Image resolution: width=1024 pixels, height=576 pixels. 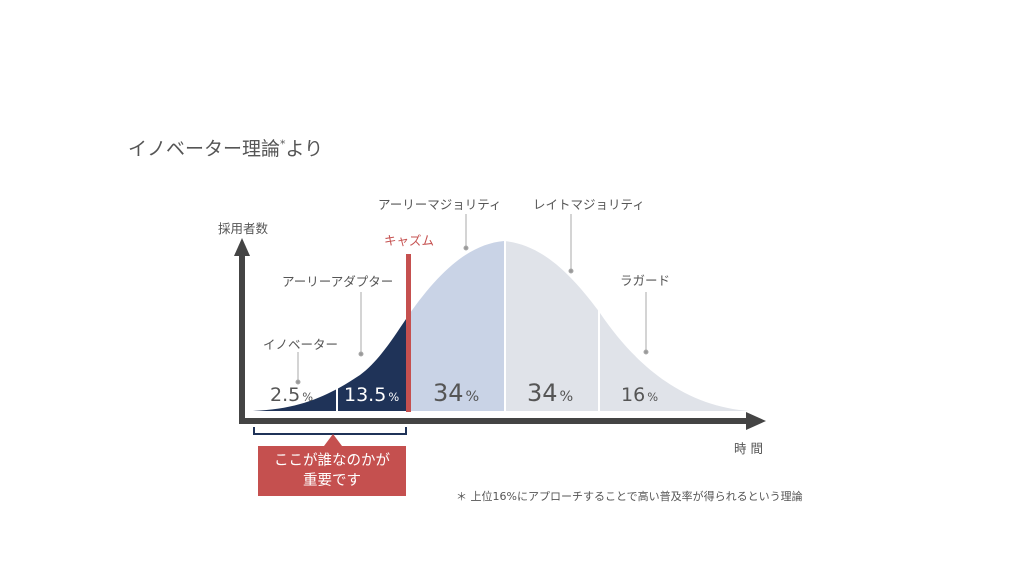 What do you see at coordinates (633, 395) in the screenshot?
I see `laggards-value: 16` at bounding box center [633, 395].